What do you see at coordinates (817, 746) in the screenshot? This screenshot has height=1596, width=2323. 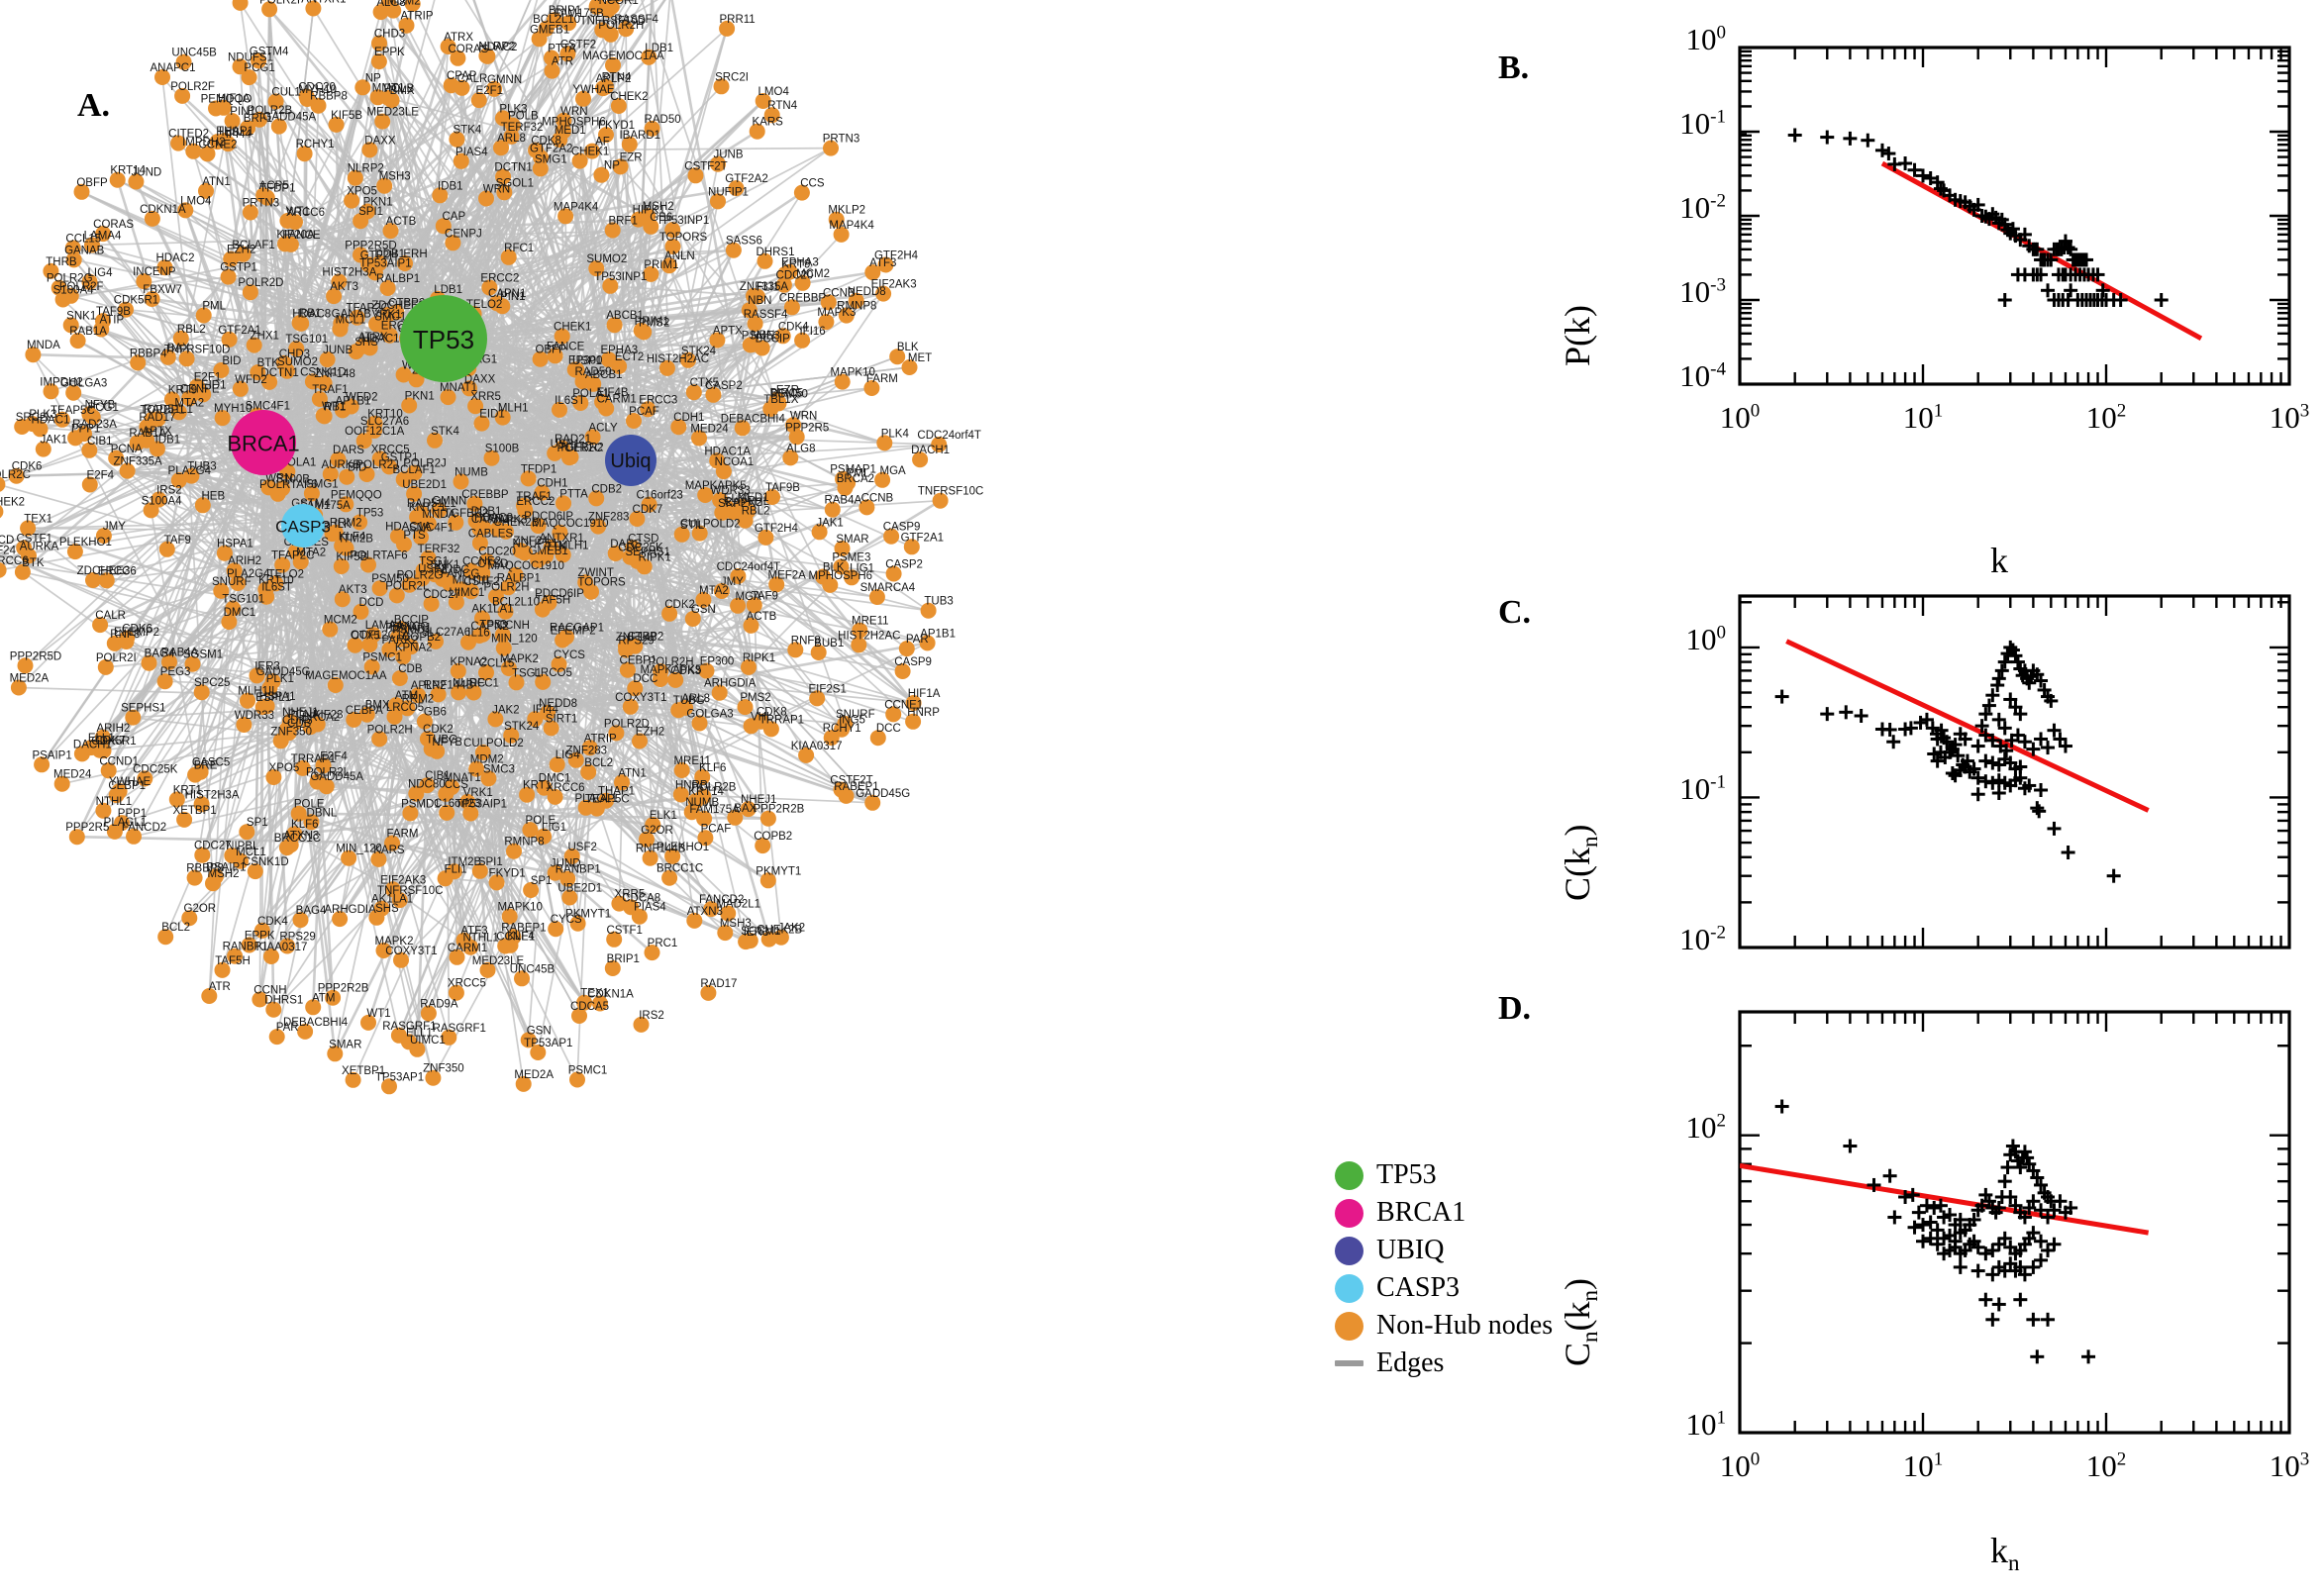 I see `svg-text: KIAA0317` at bounding box center [817, 746].